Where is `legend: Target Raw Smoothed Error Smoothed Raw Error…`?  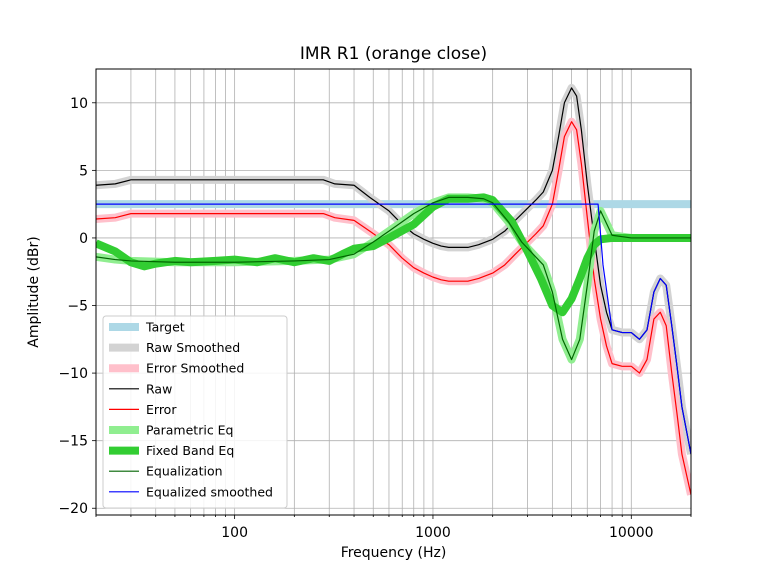 legend: Target Raw Smoothed Error Smoothed Raw Error… is located at coordinates (195, 412).